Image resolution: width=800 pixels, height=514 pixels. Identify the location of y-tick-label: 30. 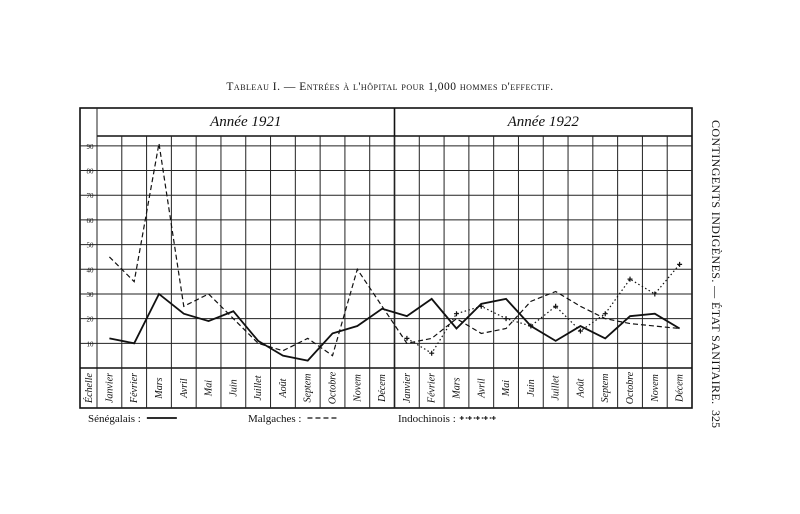
(91, 295).